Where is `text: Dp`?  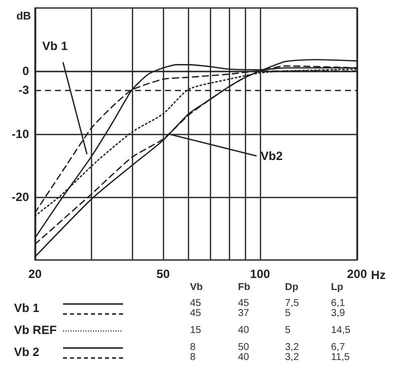 text: Dp is located at coordinates (291, 287).